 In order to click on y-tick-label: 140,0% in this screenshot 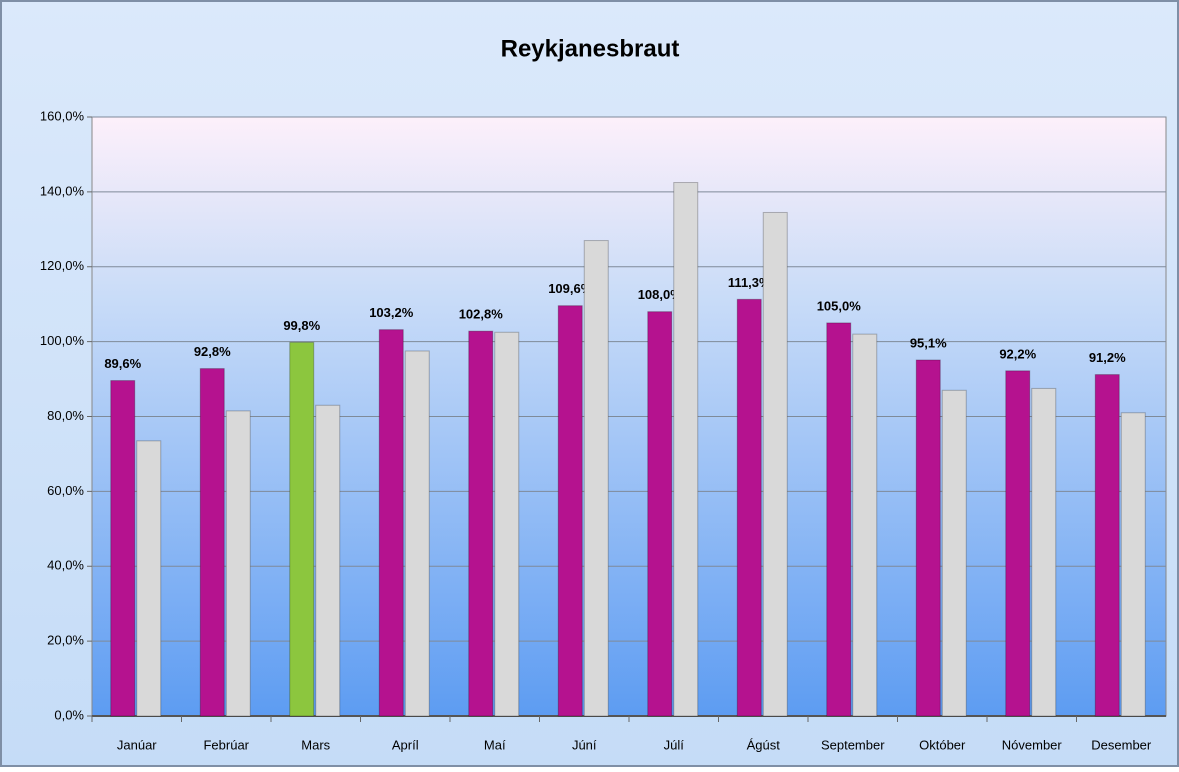, I will do `click(62, 190)`.